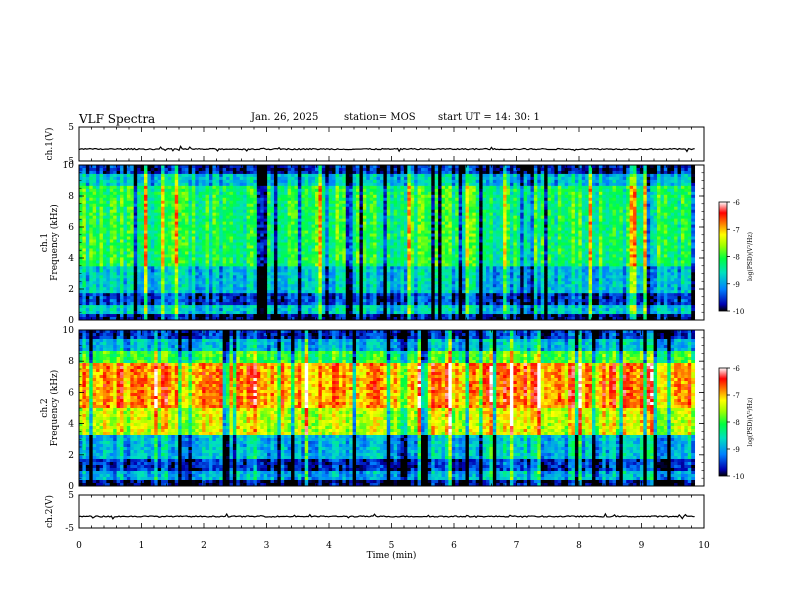 Image resolution: width=792 pixels, height=612 pixels. What do you see at coordinates (386, 516) in the screenshot?
I see `ch2-waveform-trace` at bounding box center [386, 516].